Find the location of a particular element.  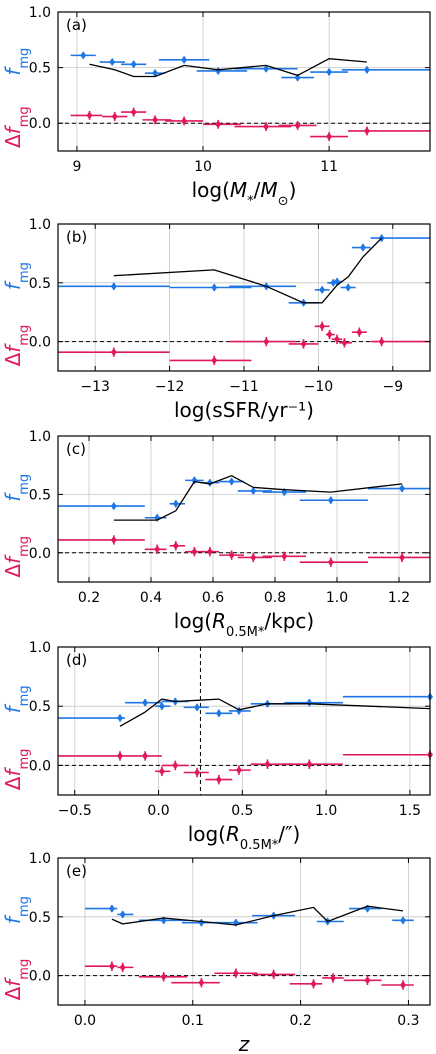

x-tick-label: 1.5 is located at coordinates (410, 811).